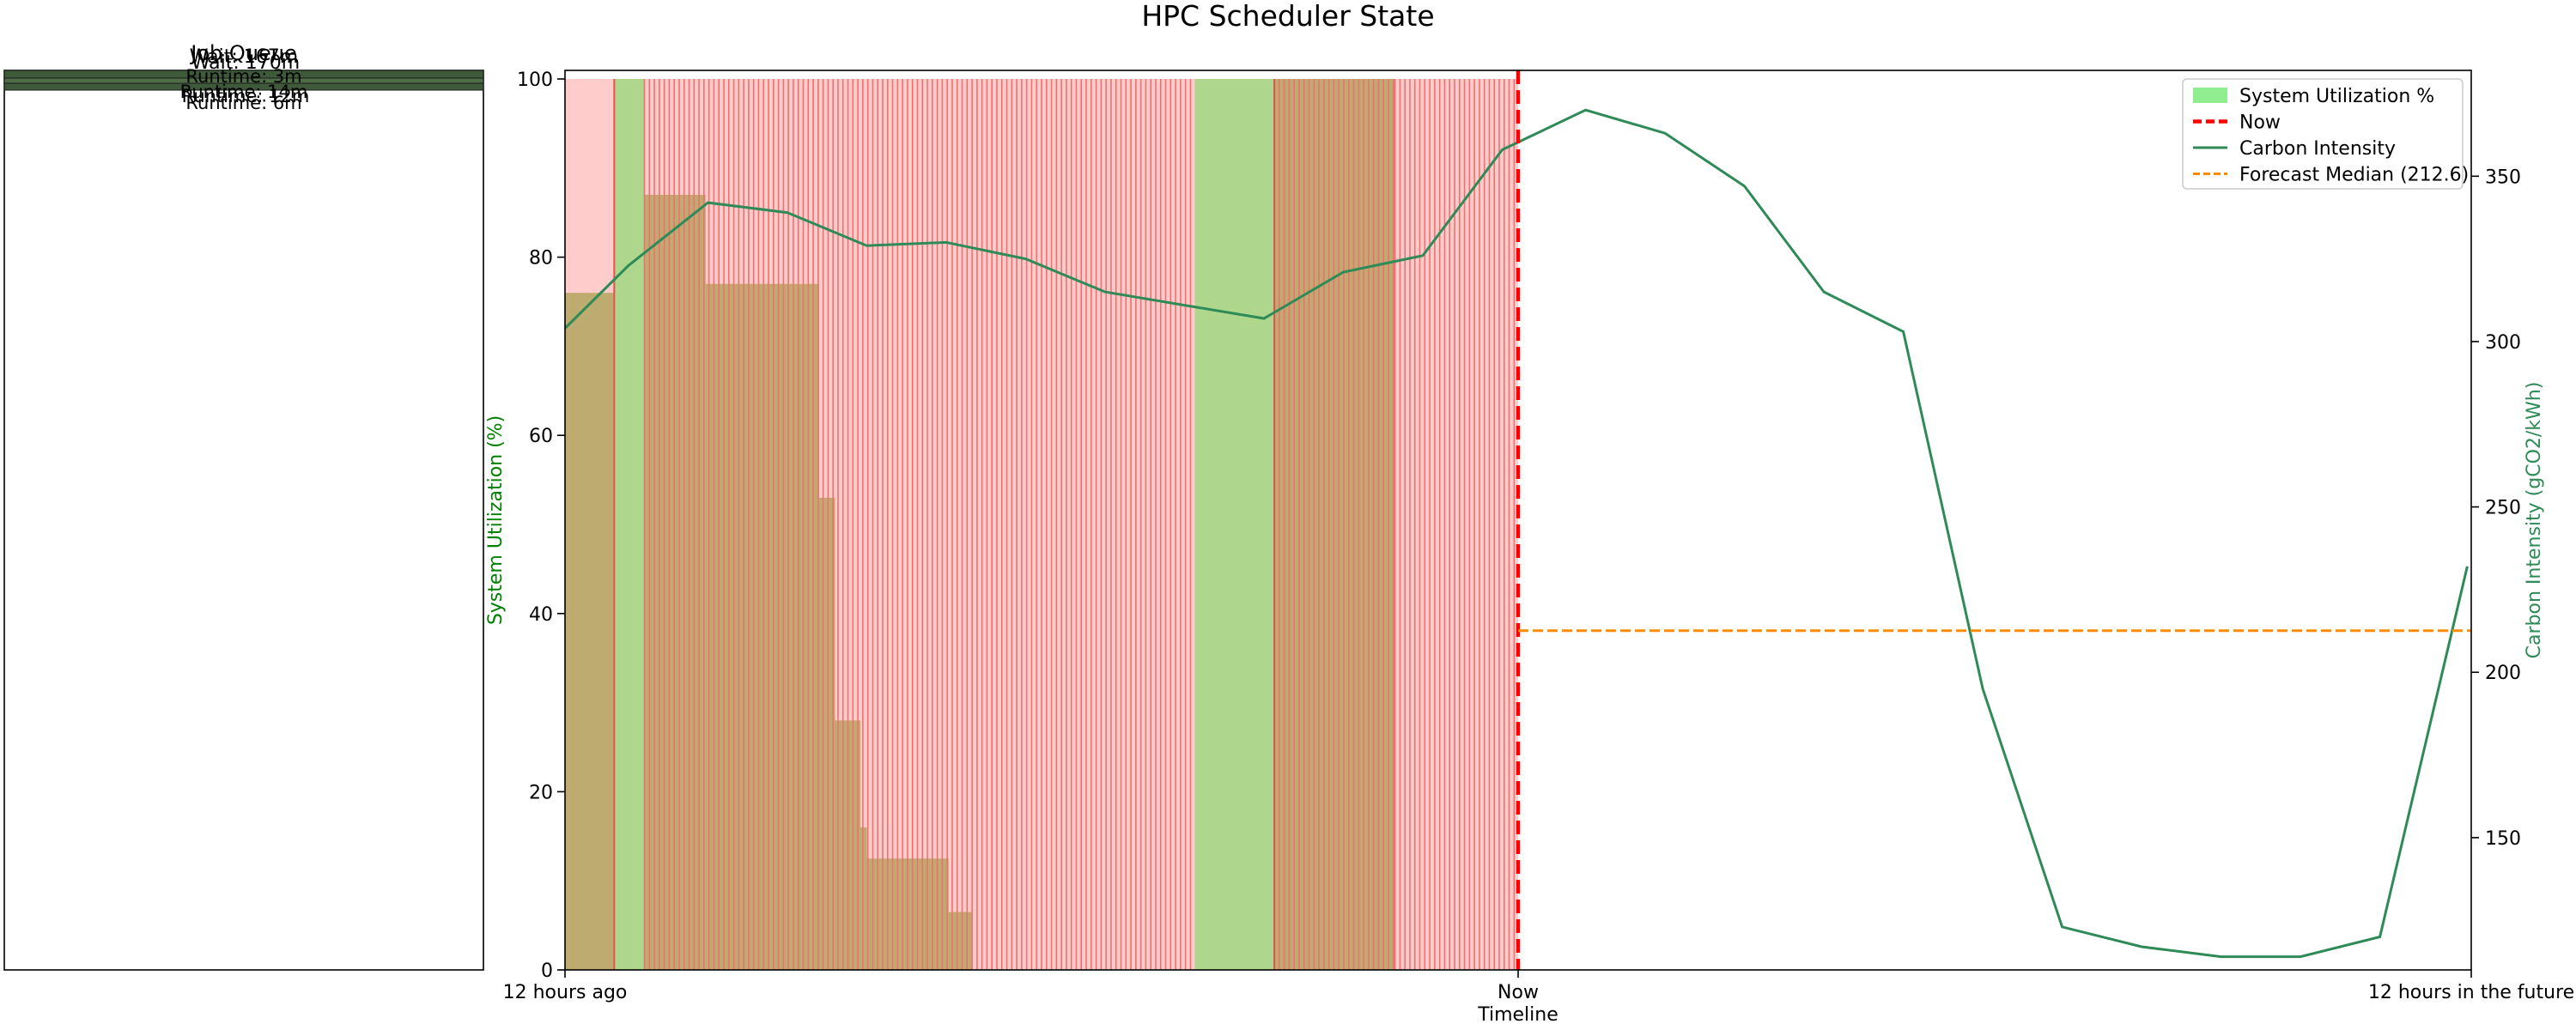 This screenshot has width=2576, height=1030. I want to click on figure-title: HPC Scheduler State, so click(1287, 16).